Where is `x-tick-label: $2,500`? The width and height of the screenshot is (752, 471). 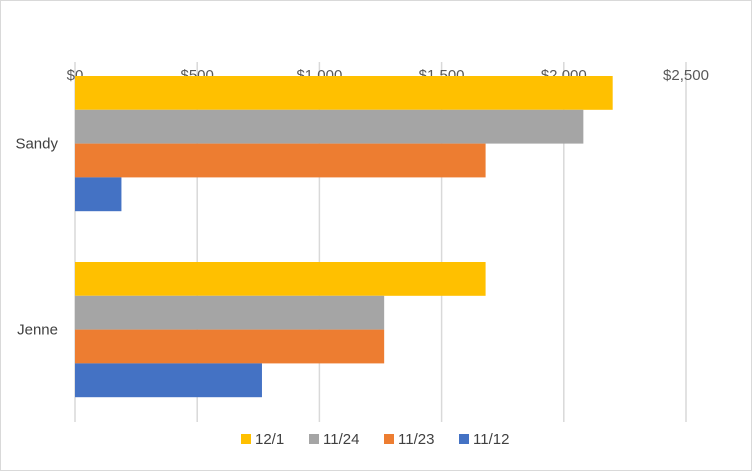 x-tick-label: $2,500 is located at coordinates (686, 75).